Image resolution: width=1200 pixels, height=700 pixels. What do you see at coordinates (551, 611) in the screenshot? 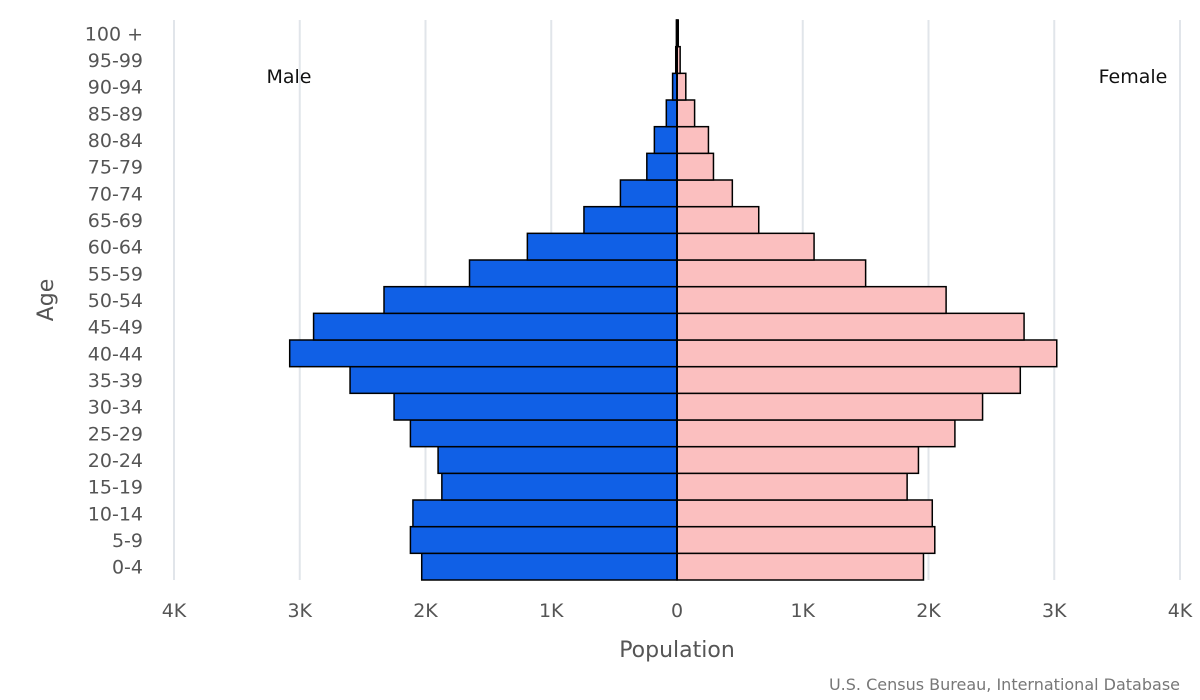
I see `x-tick-label-3: 1K` at bounding box center [551, 611].